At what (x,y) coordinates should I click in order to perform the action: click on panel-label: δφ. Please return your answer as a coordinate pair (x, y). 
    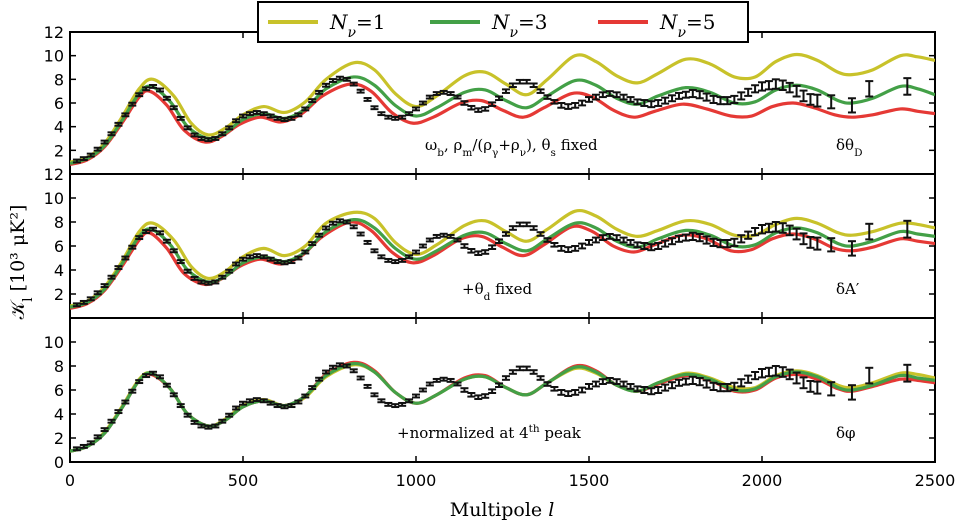
    Looking at the image, I should click on (846, 433).